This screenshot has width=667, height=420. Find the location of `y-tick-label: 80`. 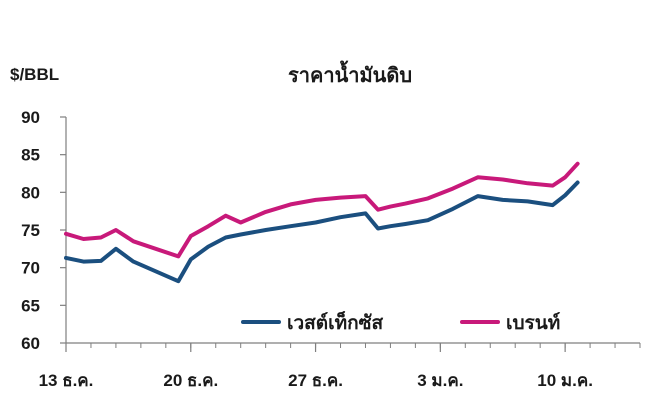

y-tick-label: 80 is located at coordinates (30, 192).